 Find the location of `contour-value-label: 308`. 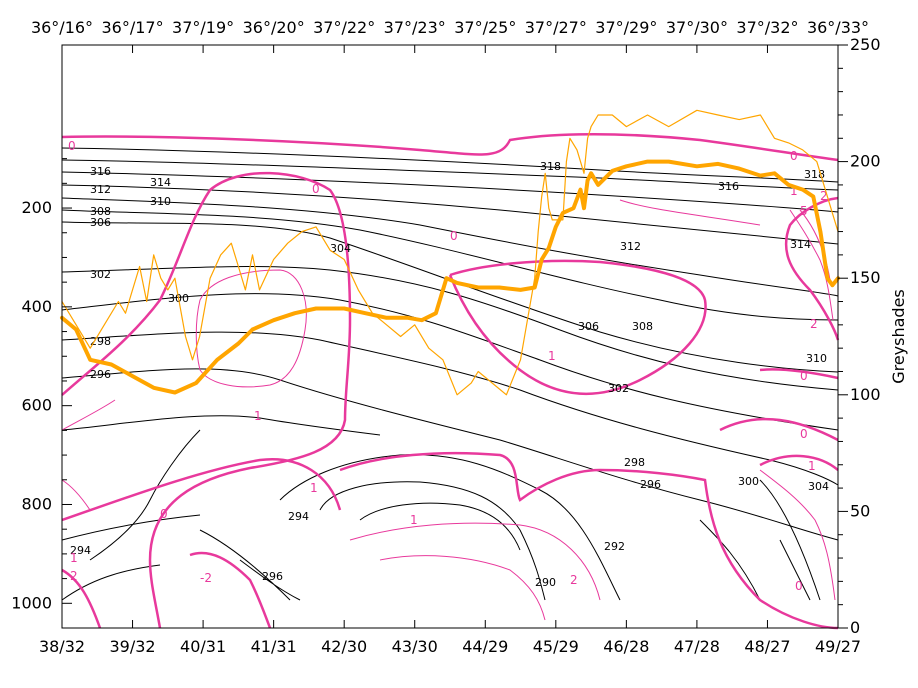

contour-value-label: 308 is located at coordinates (642, 326).